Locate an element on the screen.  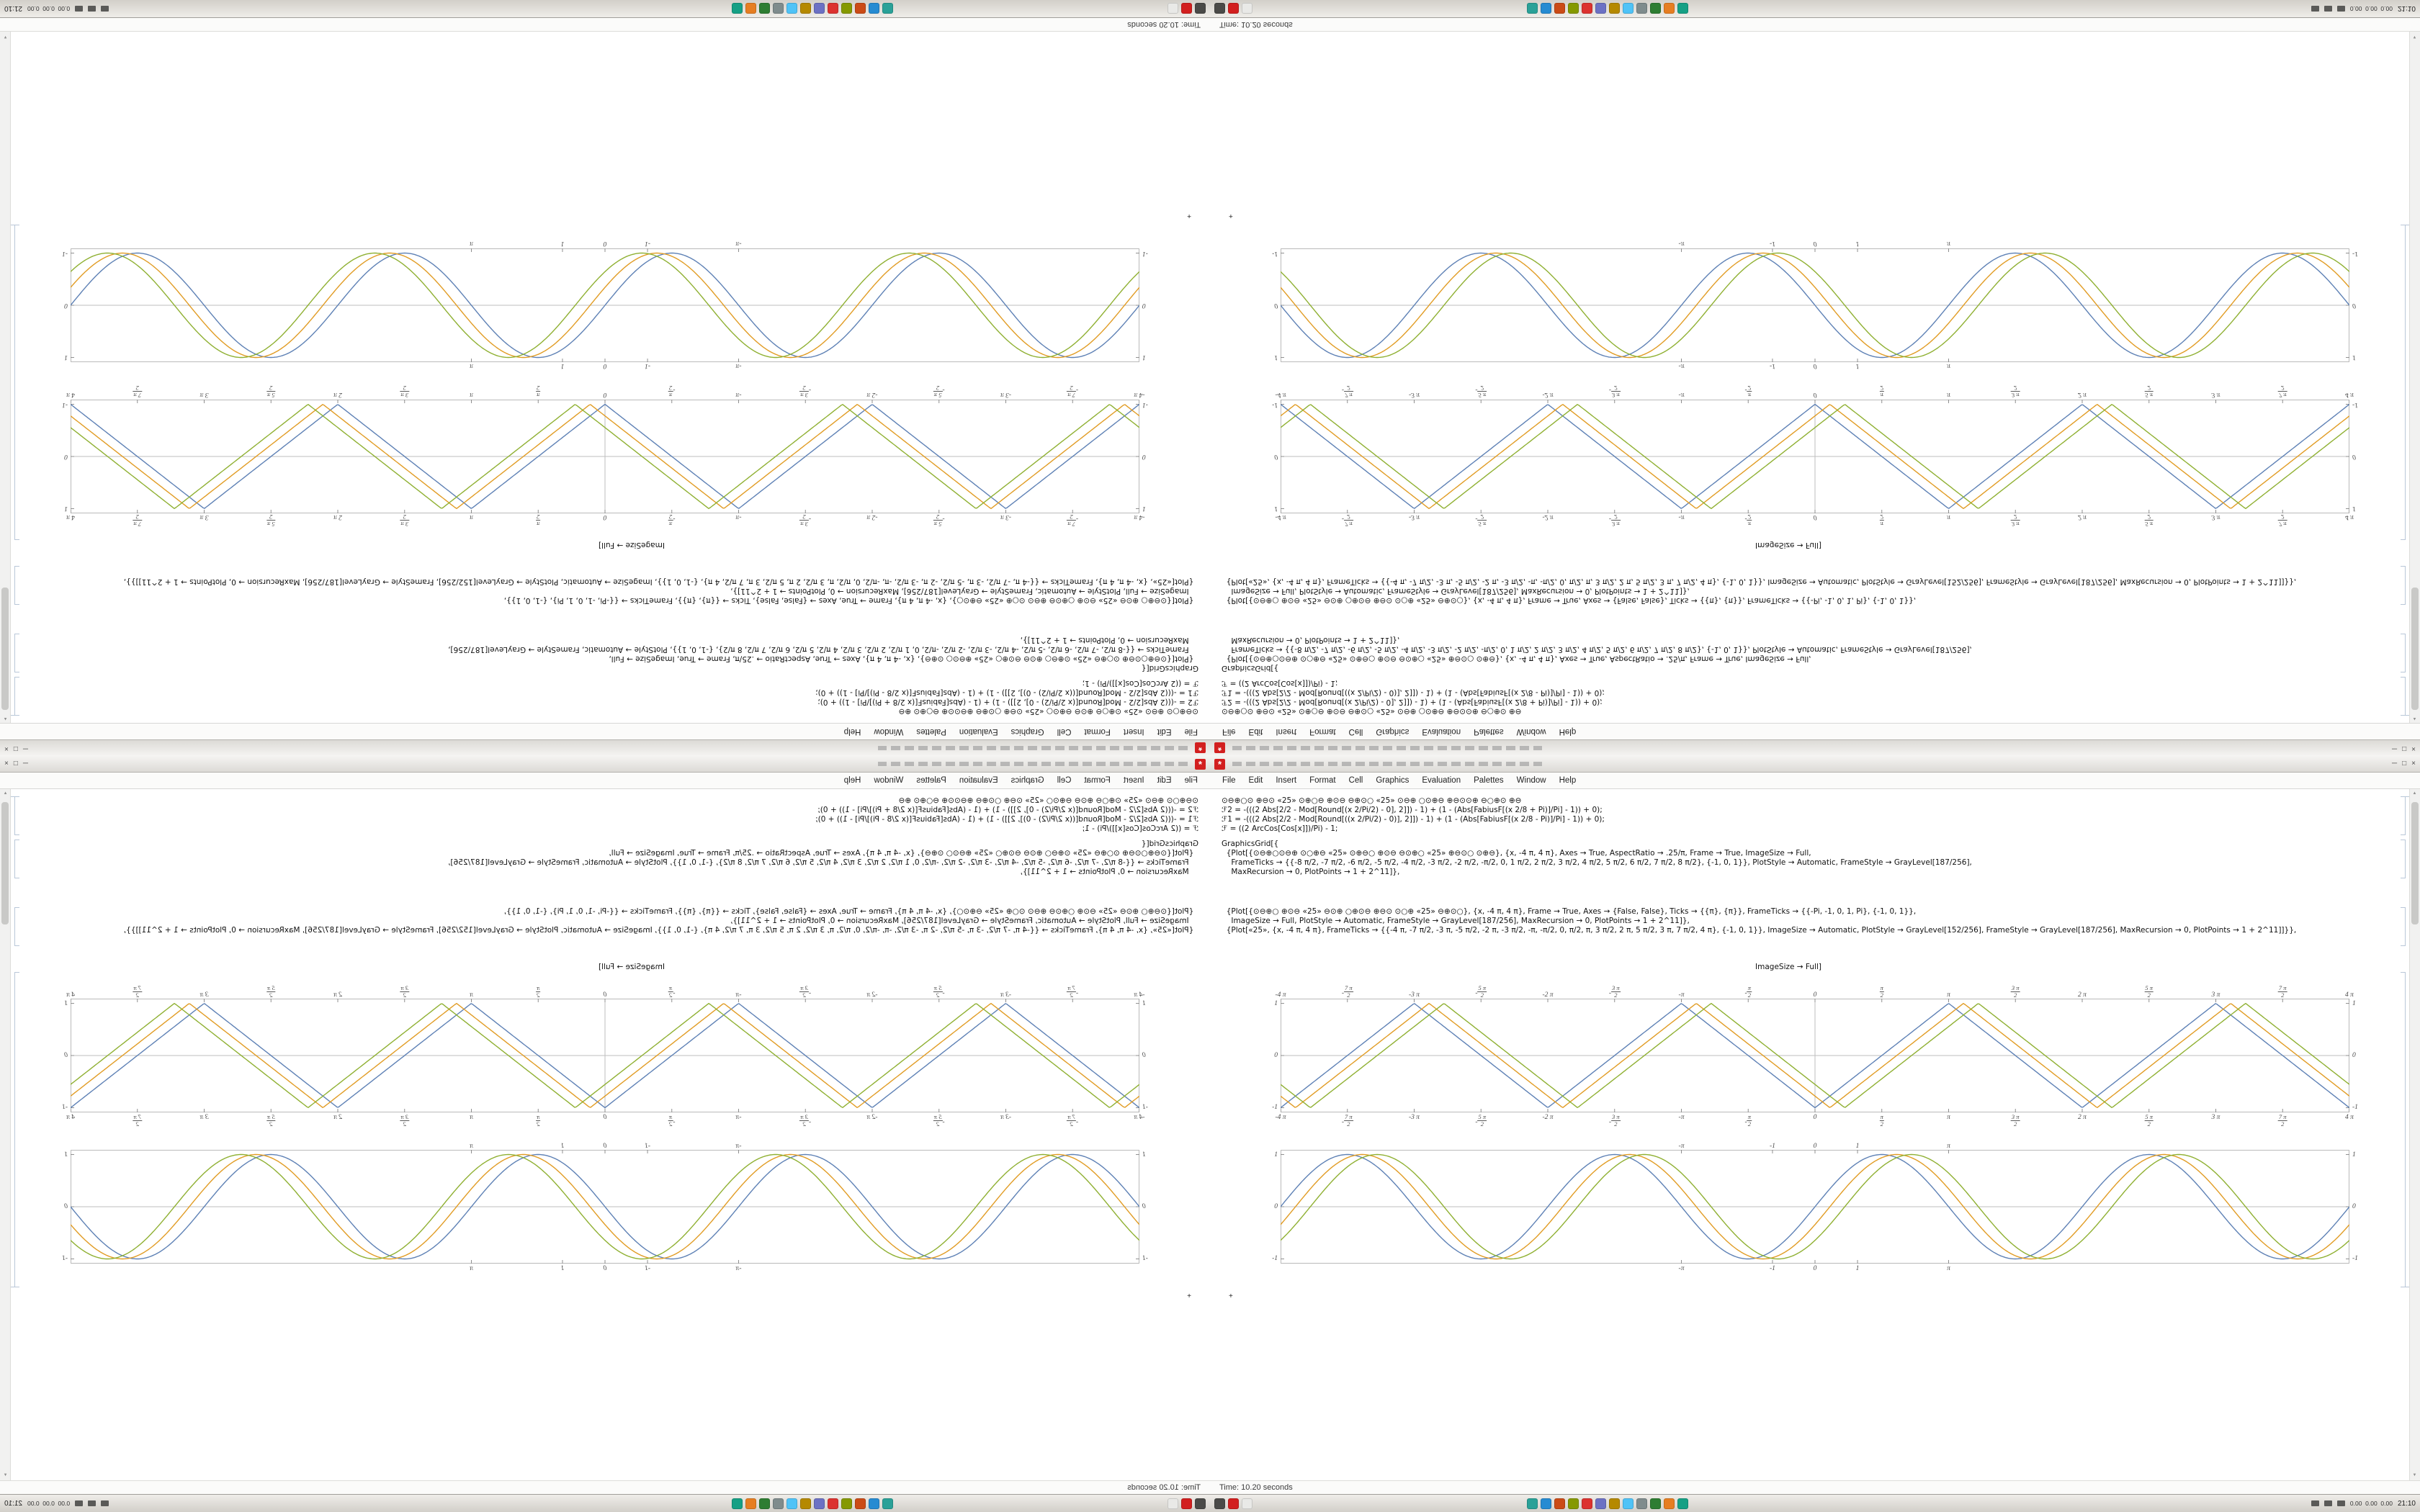
menu-item-format: Format is located at coordinates (1097, 780).